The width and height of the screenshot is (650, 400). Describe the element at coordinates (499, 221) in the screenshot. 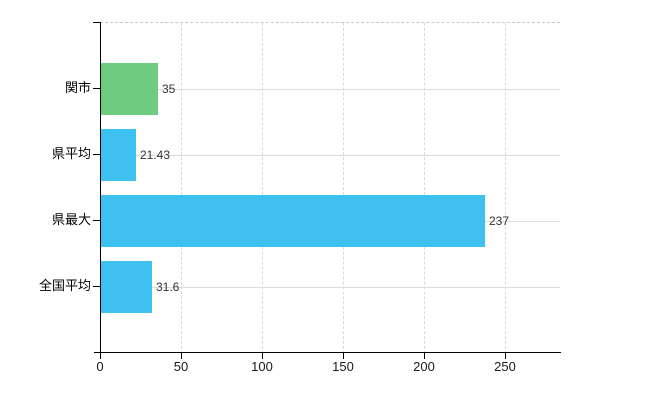

I see `value-label: 237` at that location.